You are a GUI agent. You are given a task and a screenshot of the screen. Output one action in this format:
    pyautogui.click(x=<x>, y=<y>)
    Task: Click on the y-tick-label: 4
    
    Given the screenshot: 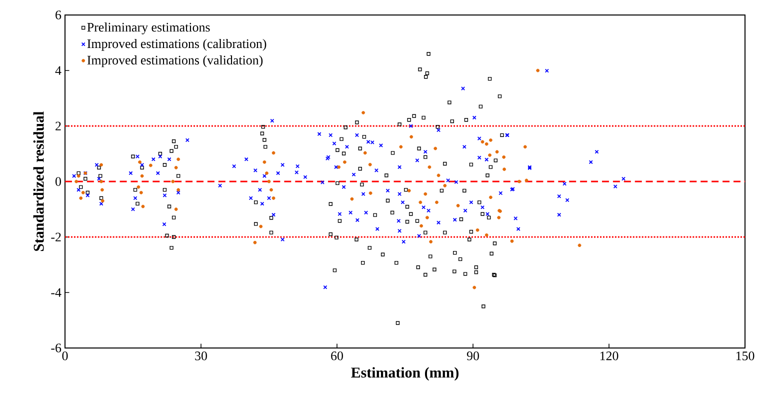 What is the action you would take?
    pyautogui.click(x=58, y=70)
    